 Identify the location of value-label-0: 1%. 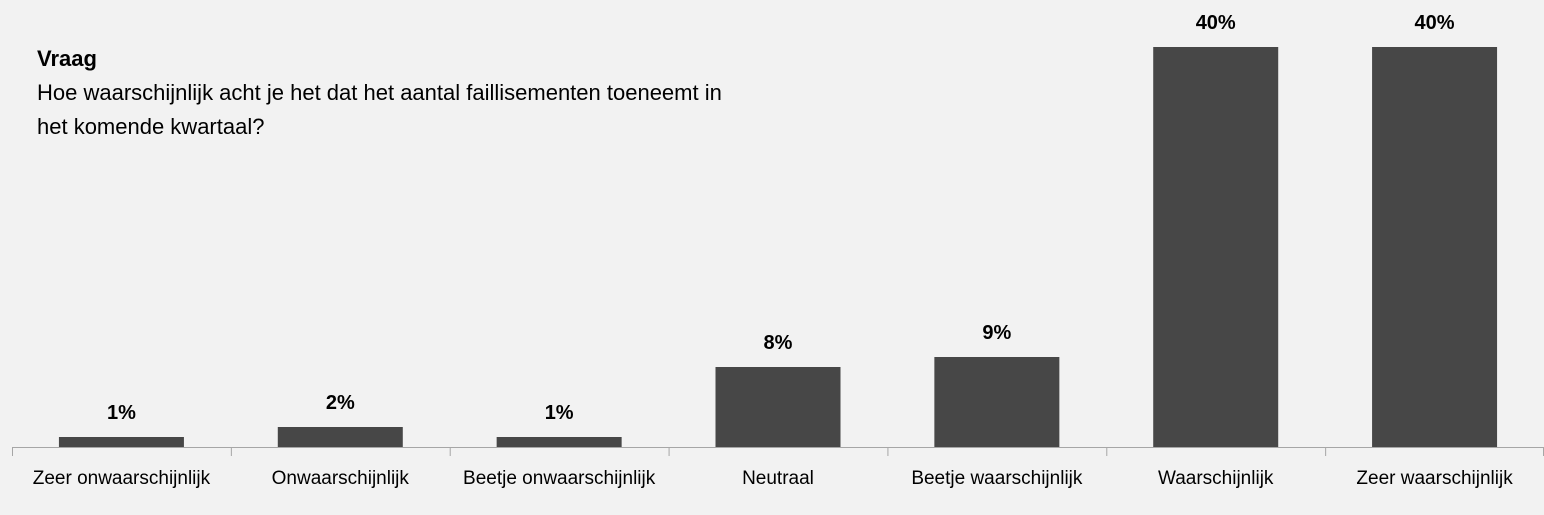
(121, 413).